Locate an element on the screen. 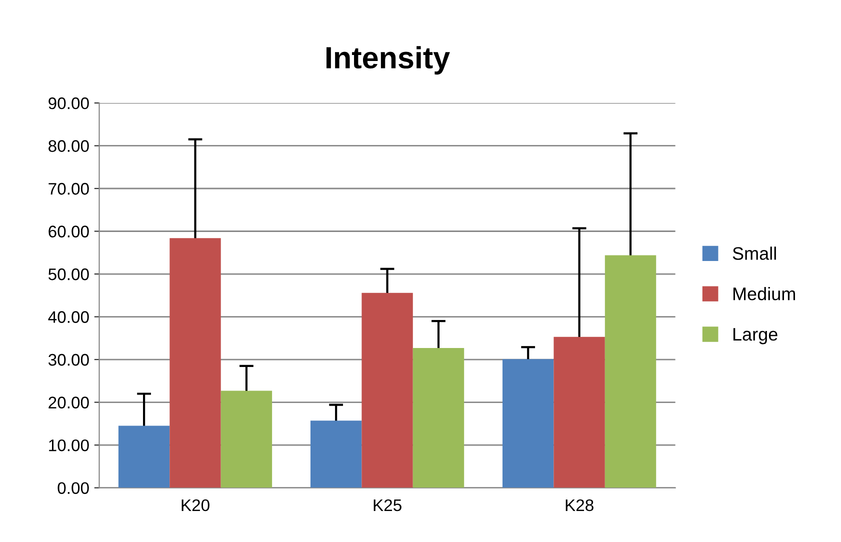 The width and height of the screenshot is (841, 542). y-tick-label: 0.00 is located at coordinates (73, 488).